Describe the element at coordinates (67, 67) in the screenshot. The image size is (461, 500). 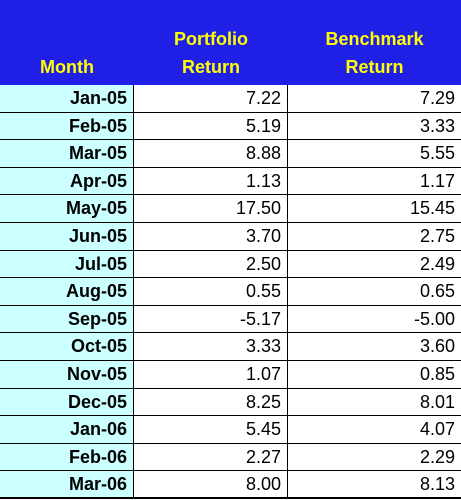
I see `header-month-label: Month` at that location.